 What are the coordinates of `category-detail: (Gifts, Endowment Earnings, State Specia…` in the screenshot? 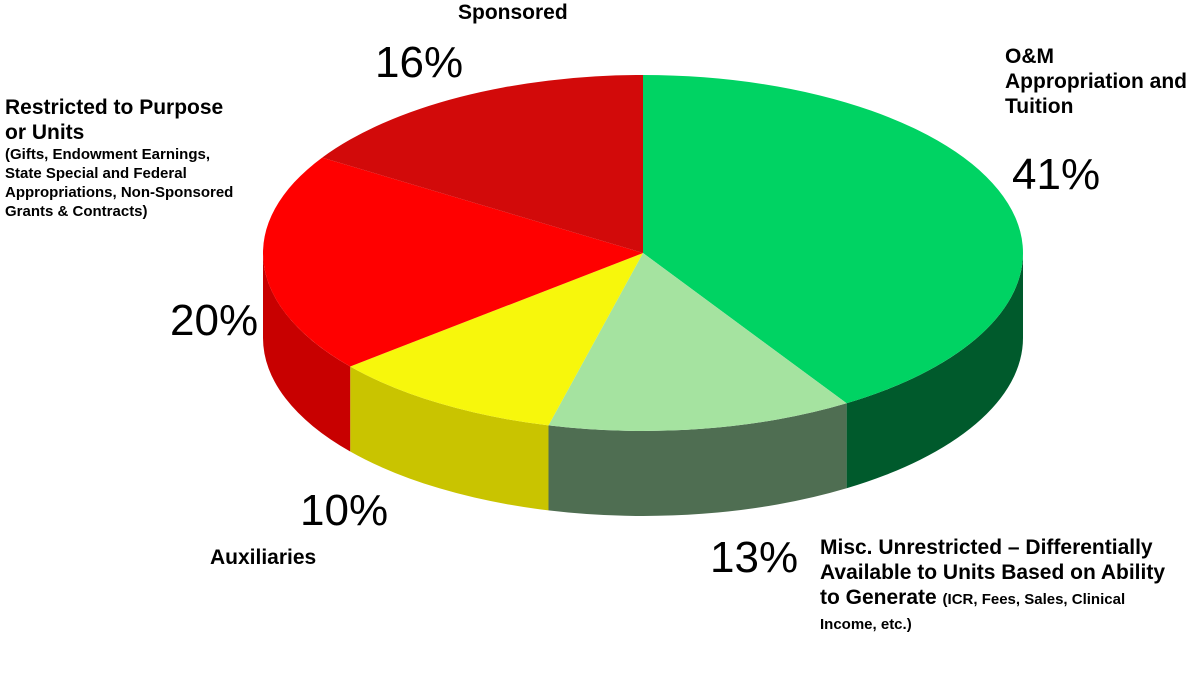 It's located at (119, 183).